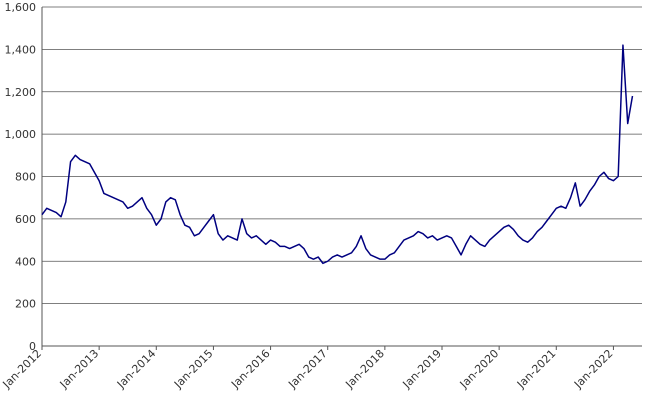 Image resolution: width=662 pixels, height=409 pixels. I want to click on x-tick-label: Jan-2014, so click(136, 369).